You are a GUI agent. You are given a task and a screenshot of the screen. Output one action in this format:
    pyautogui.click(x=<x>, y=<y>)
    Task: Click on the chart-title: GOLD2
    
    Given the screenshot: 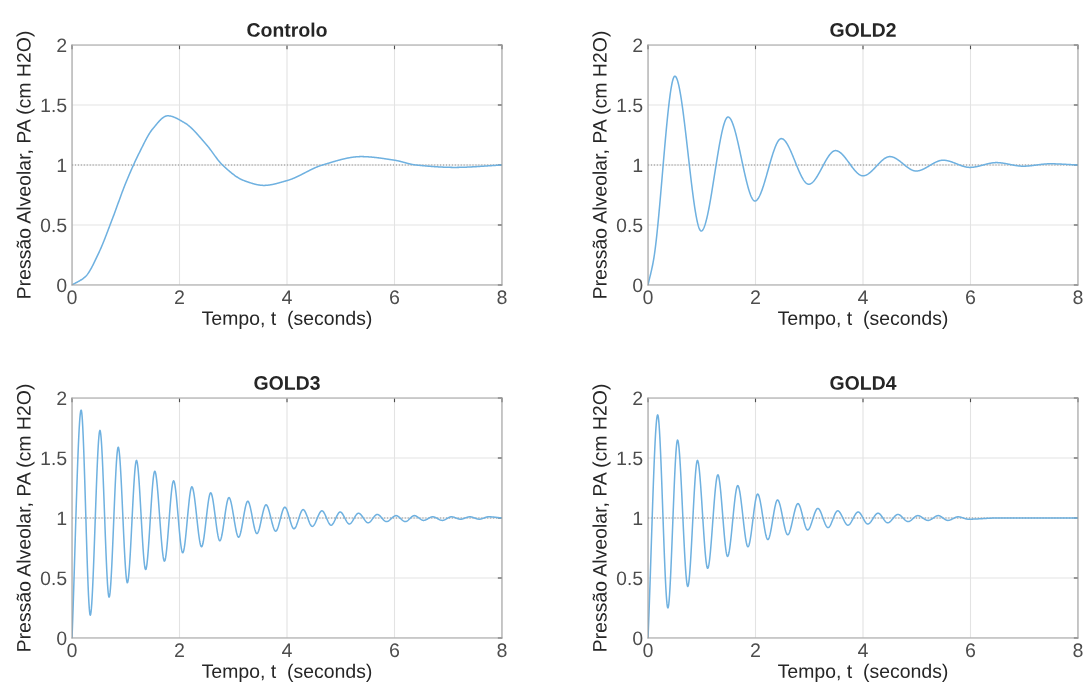 What is the action you would take?
    pyautogui.click(x=863, y=30)
    